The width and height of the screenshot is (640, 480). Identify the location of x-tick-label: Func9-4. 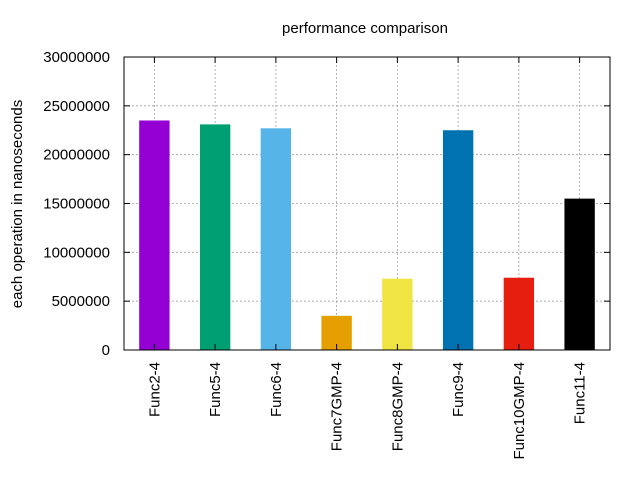
(458, 389).